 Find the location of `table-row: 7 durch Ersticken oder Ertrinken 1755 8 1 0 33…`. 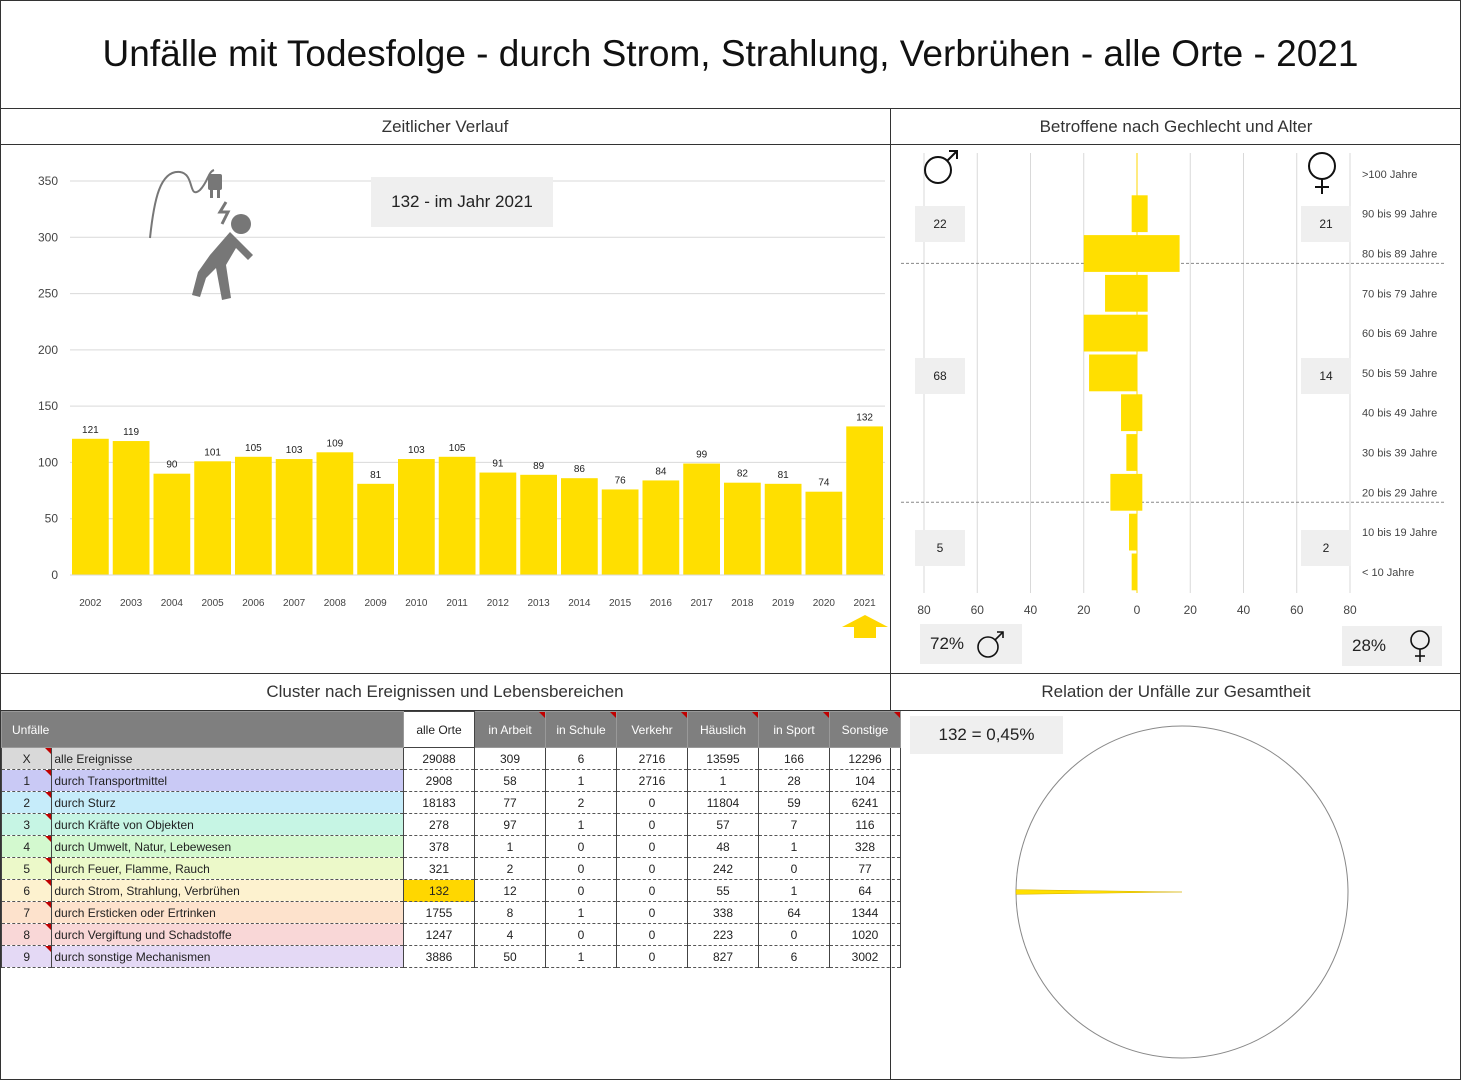

table-row: 7 durch Ersticken oder Ertrinken 1755 8 1 0 33… is located at coordinates (450, 912).